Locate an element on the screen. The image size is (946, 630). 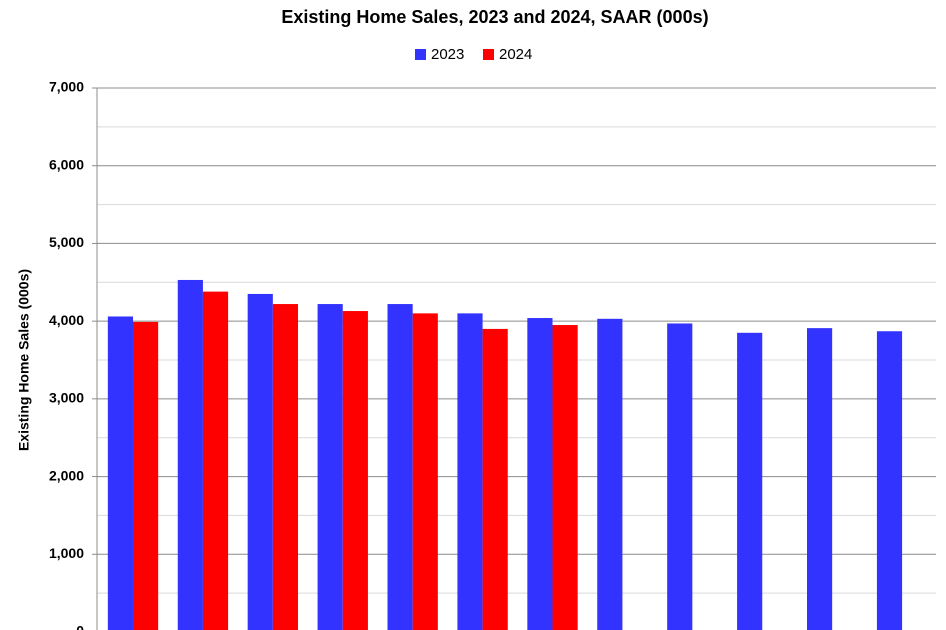
y-tick-label: 3,000 is located at coordinates (66, 398).